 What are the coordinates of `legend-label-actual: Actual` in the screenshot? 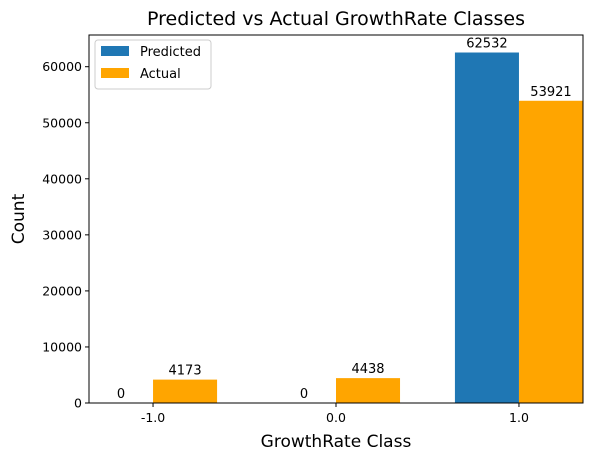 It's located at (160, 74).